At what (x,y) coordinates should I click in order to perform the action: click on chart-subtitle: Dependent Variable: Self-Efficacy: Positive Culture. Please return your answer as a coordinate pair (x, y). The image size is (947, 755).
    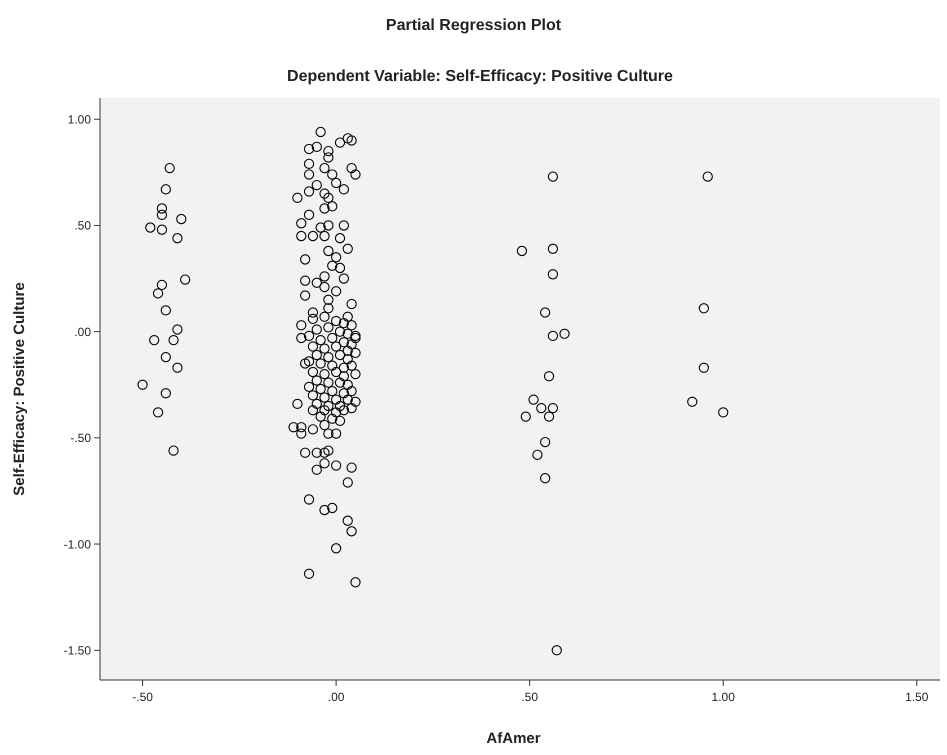
    Looking at the image, I should click on (480, 76).